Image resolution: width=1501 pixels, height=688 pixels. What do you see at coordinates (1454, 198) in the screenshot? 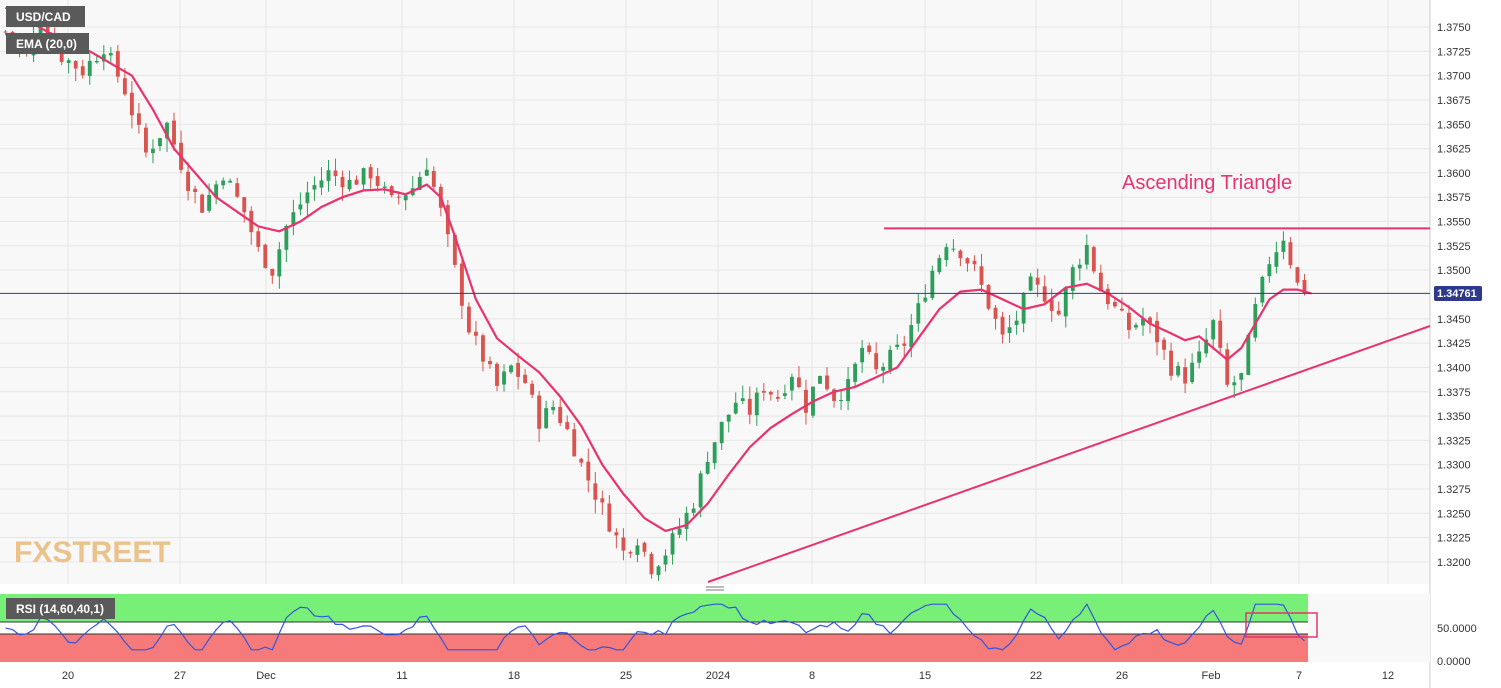
I see `price-tick-label: 1.3575` at bounding box center [1454, 198].